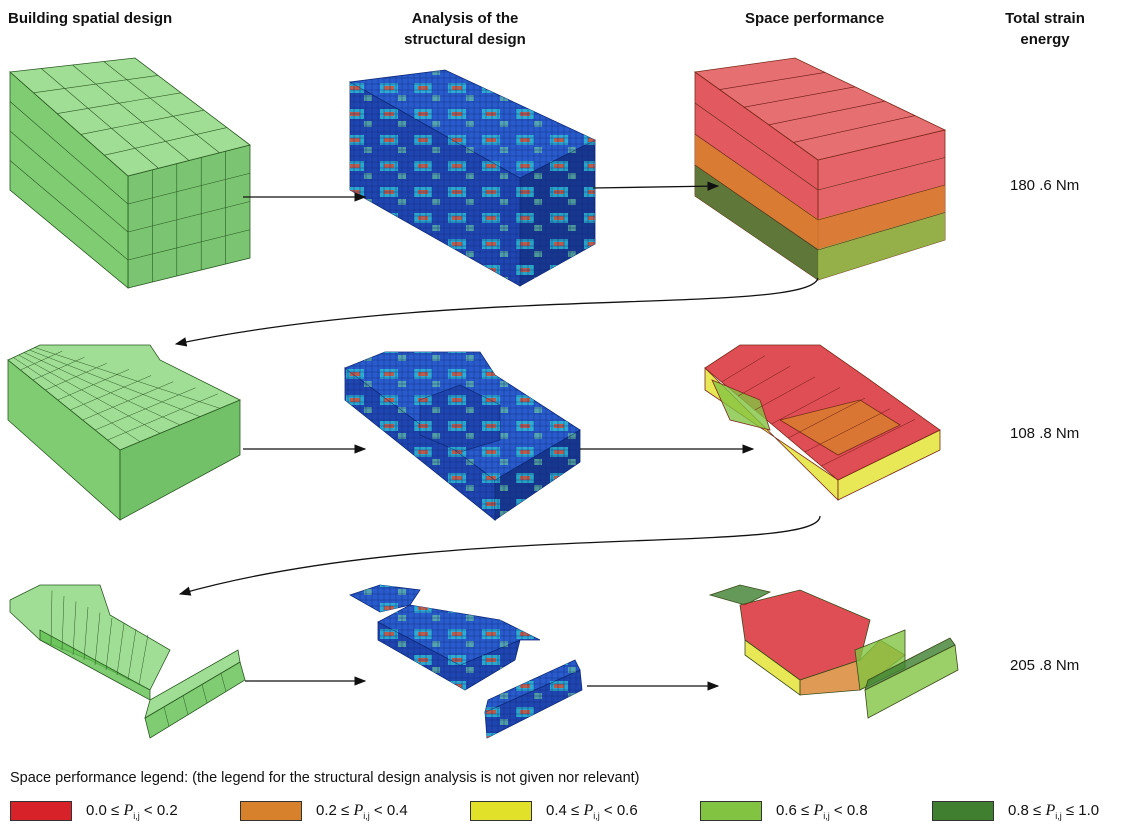  Describe the element at coordinates (462, 436) in the screenshot. I see `row2-structural-analysis-model` at that location.